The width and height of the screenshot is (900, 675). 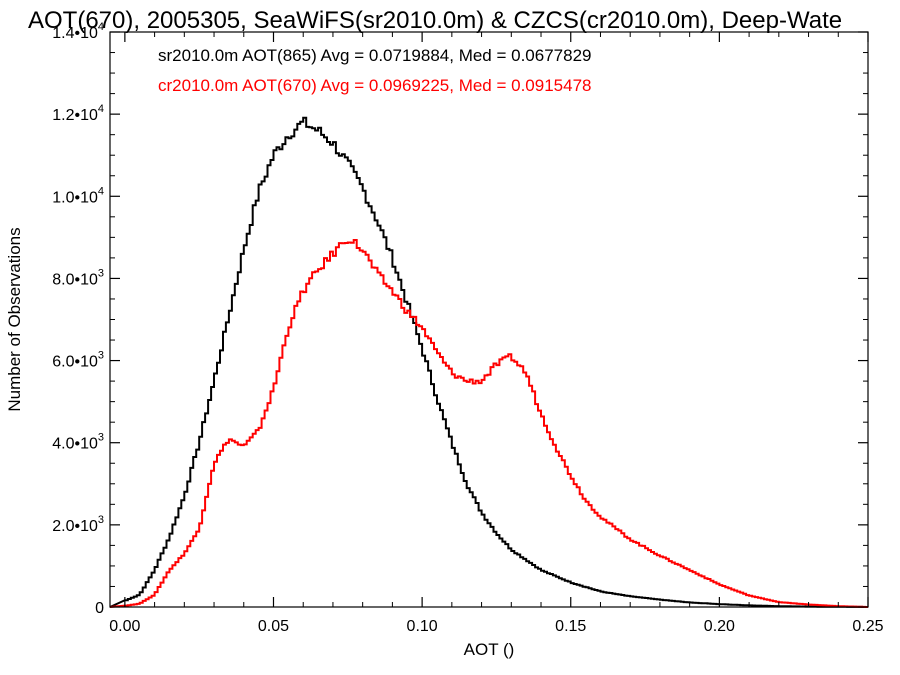 I want to click on x-tick-label: 0.00, so click(x=124, y=626).